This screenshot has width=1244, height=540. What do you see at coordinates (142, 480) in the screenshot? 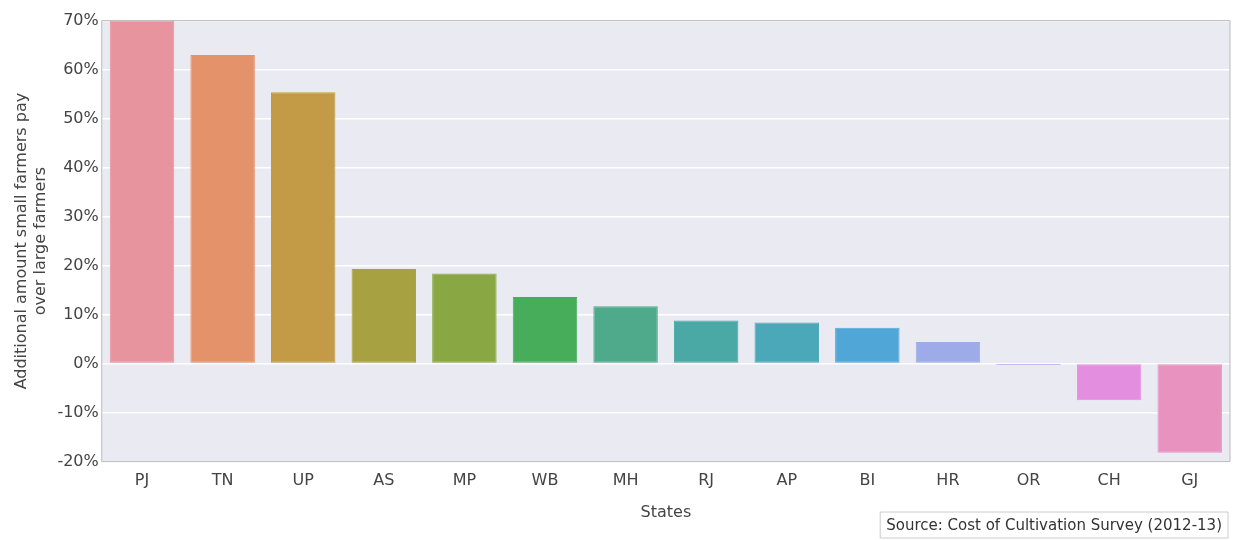
I see `x-tick-label: PJ` at bounding box center [142, 480].